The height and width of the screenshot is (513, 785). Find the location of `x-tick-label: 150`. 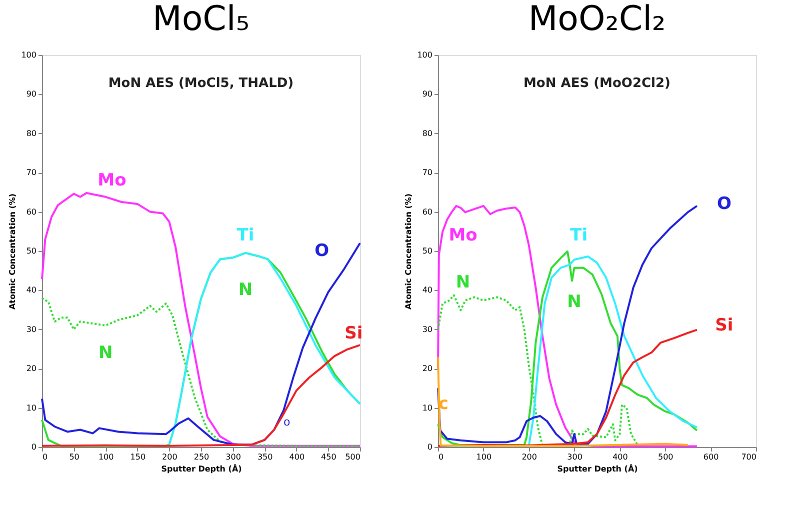

x-tick-label: 150 is located at coordinates (138, 457).